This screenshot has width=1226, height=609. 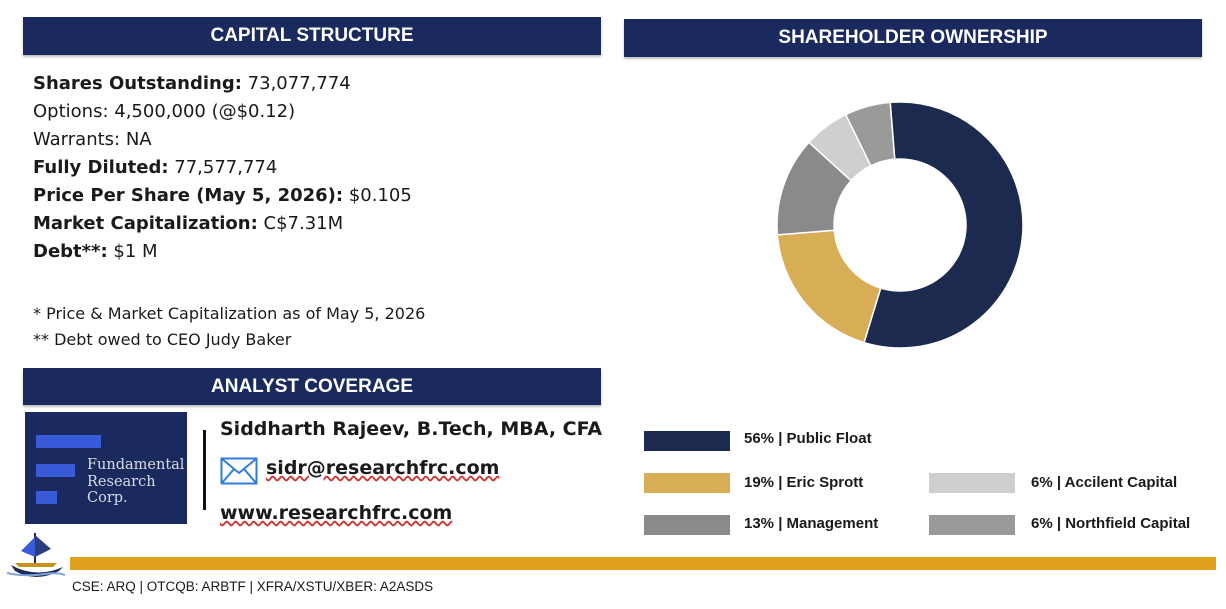 I want to click on envelope-icon, so click(x=239, y=471).